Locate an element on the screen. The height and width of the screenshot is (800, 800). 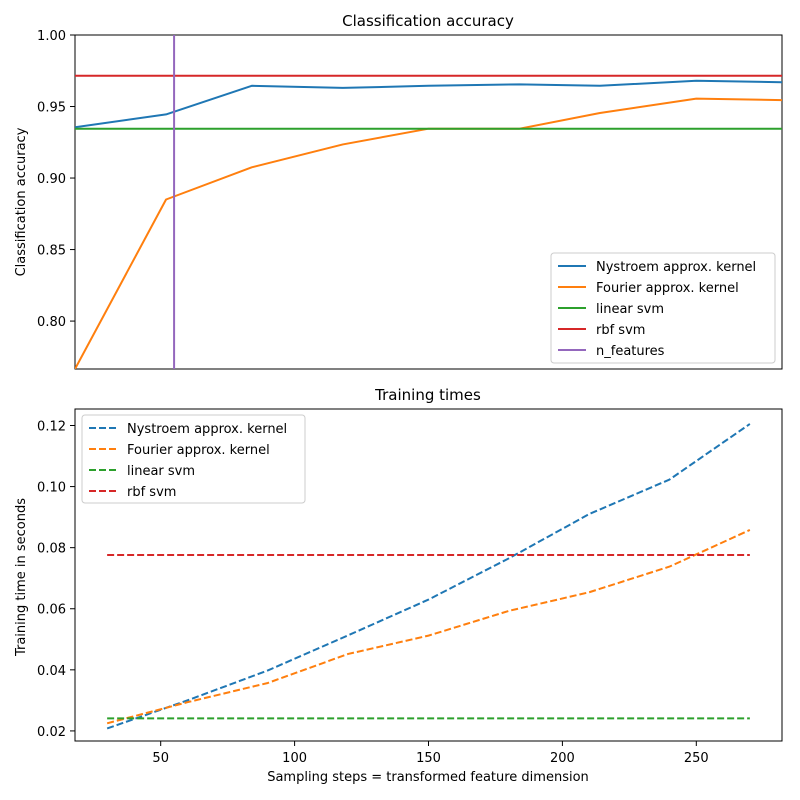
y-tick-label: 0.04 is located at coordinates (51, 671).